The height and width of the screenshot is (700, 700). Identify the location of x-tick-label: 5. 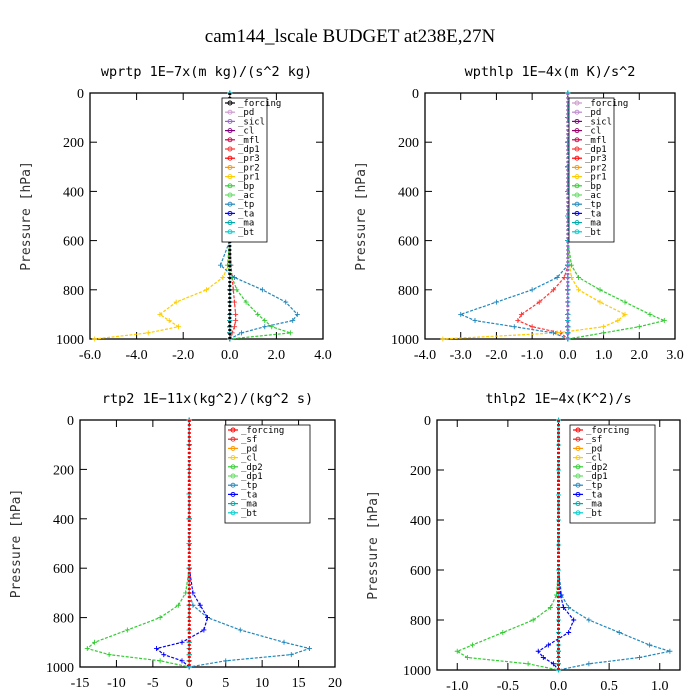
(225, 683).